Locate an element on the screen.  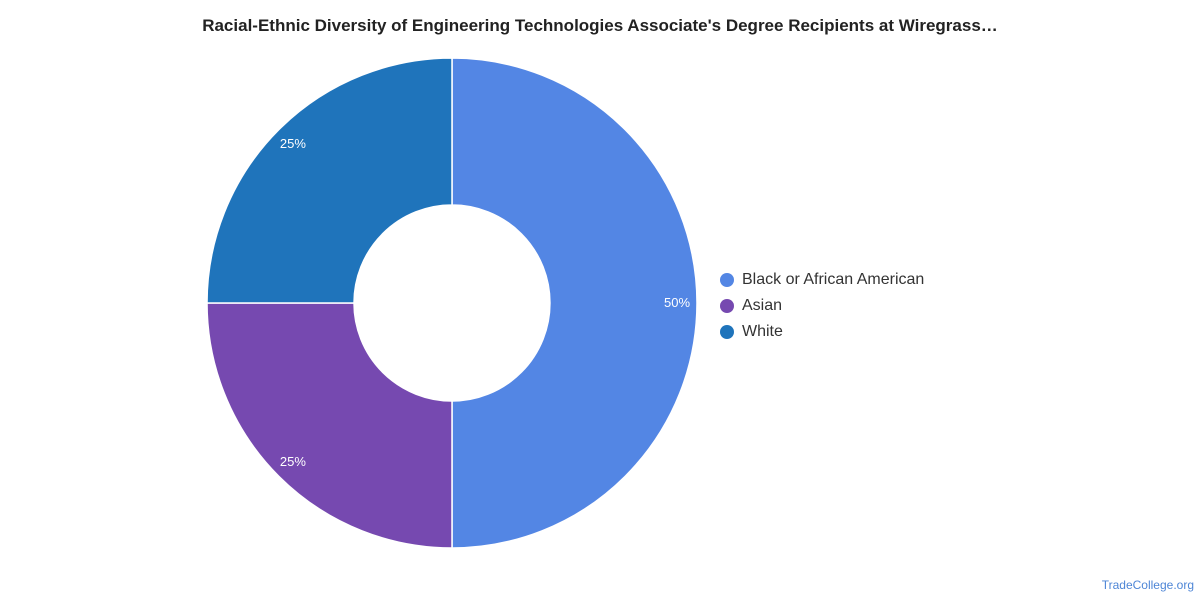
legend-item: Black or African American is located at coordinates (822, 280).